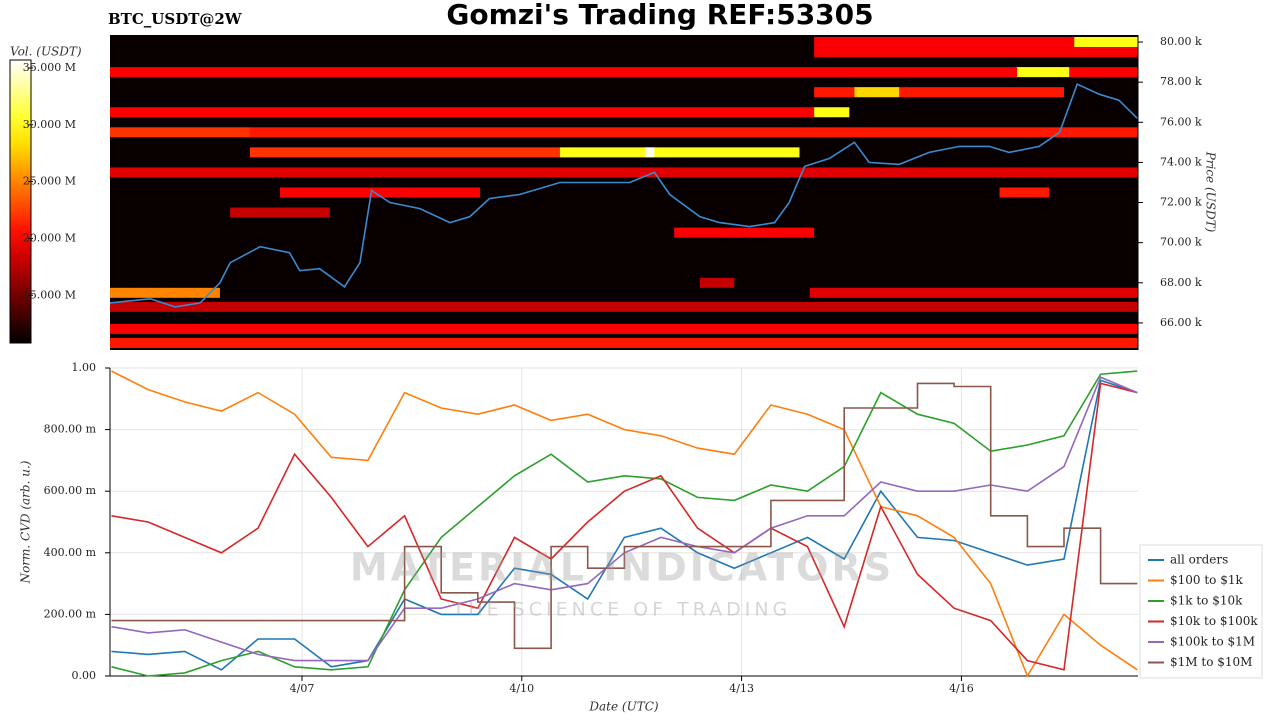 This screenshot has height=720, width=1280. I want to click on price-axis-label: Price (USDT), so click(1211, 192).